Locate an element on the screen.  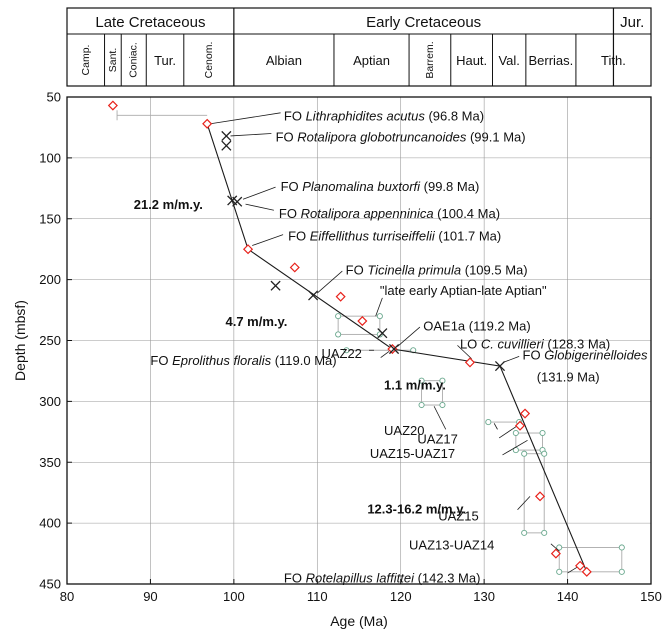
annotation-label: FO Lithraphidites acutus (96.8 Ma) is located at coordinates (384, 115).